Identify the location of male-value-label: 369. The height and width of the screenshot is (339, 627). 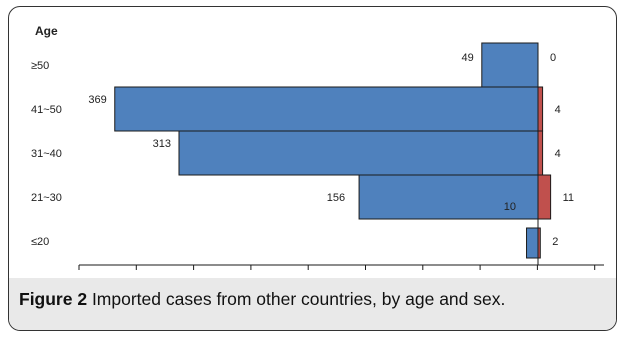
(97, 100).